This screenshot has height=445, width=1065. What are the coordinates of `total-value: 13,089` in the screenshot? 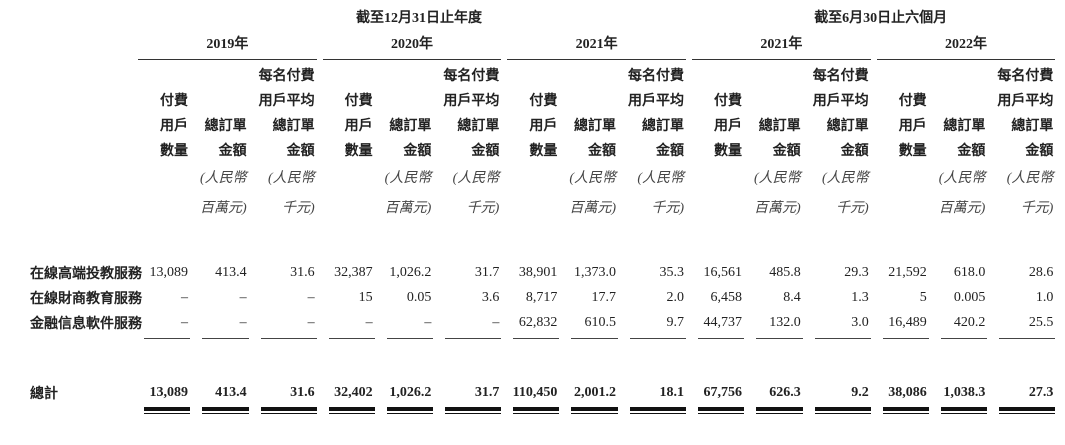 It's located at (169, 392).